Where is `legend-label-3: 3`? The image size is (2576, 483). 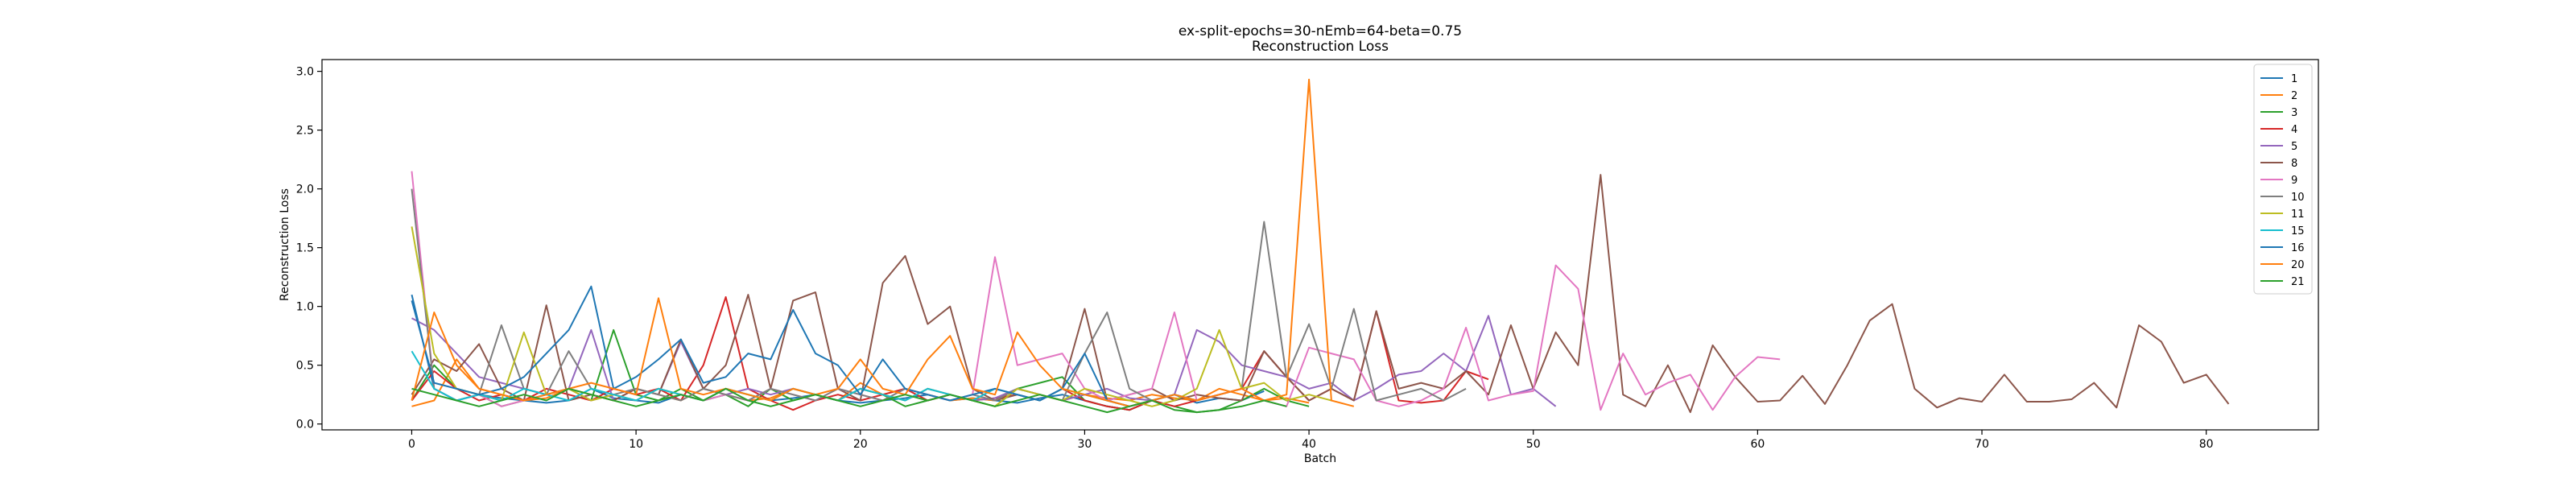
legend-label-3: 3 is located at coordinates (2294, 113).